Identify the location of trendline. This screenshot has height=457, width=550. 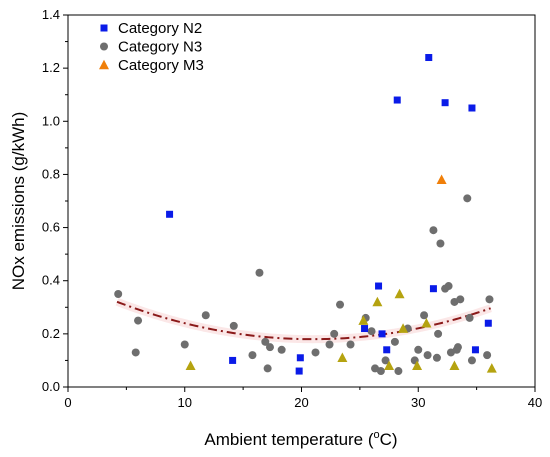
(303, 320).